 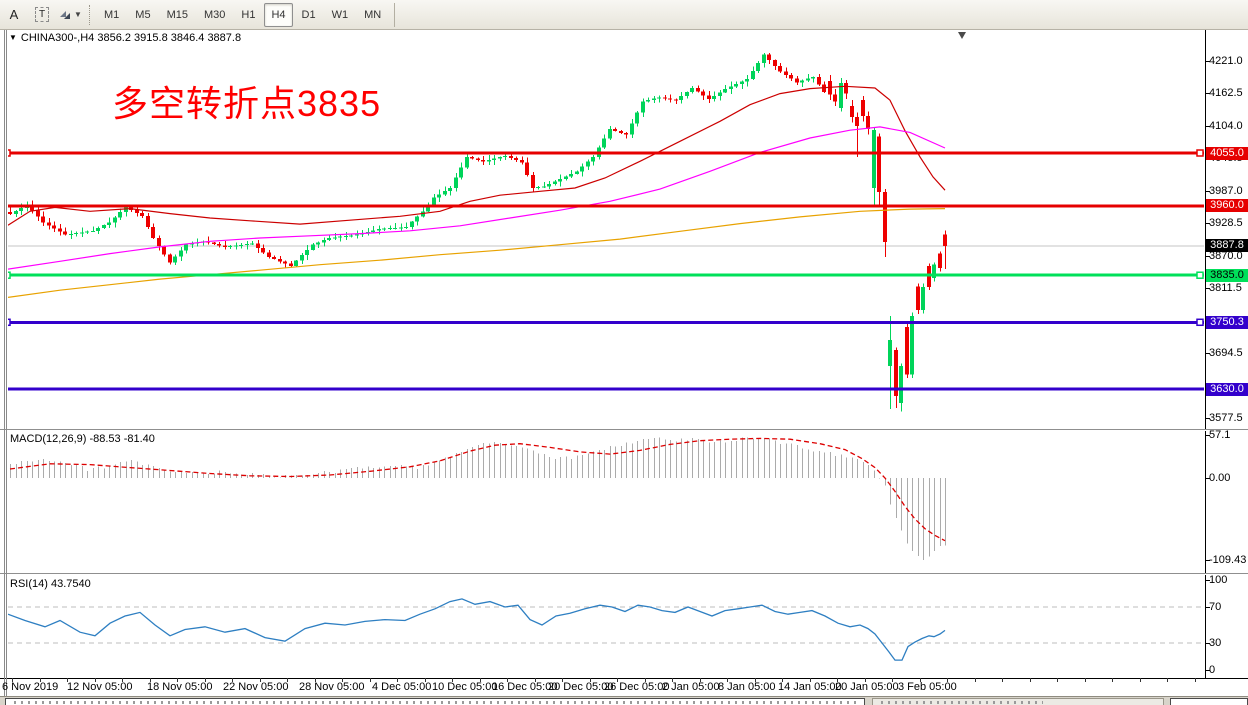 I want to click on timeframe-button-m5: M5, so click(x=143, y=14).